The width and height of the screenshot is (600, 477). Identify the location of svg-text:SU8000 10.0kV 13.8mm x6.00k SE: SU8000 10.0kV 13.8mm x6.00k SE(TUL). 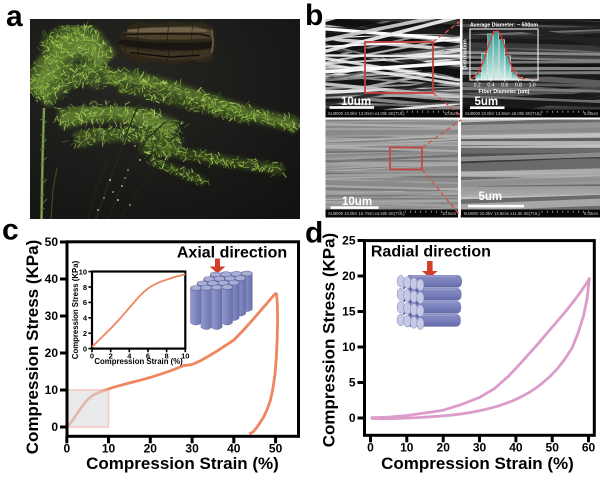
(503, 113).